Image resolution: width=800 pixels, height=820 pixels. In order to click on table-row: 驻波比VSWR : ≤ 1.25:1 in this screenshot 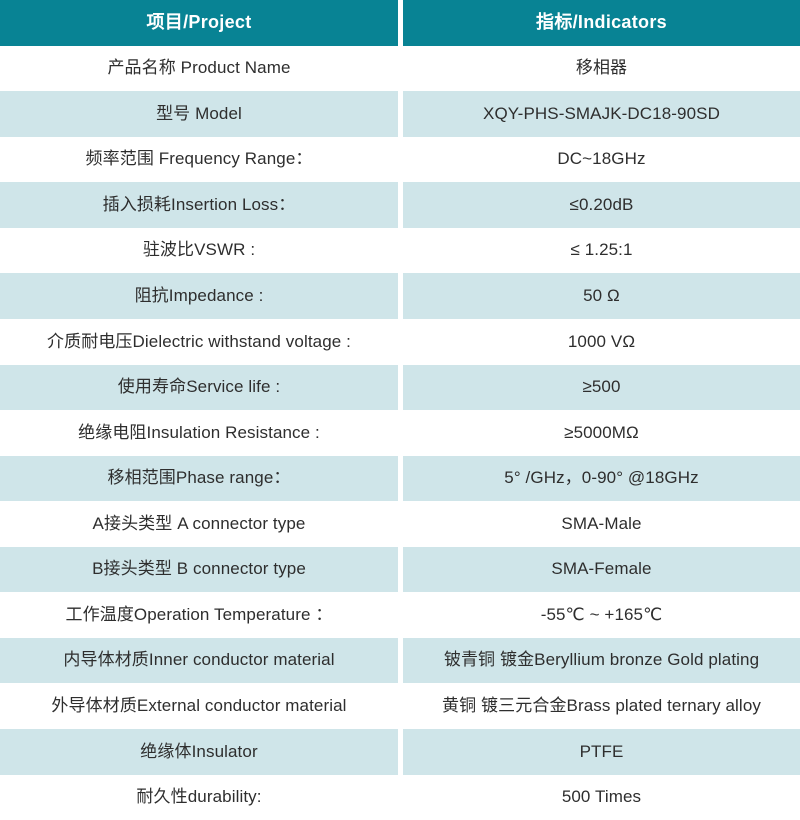, I will do `click(400, 250)`.